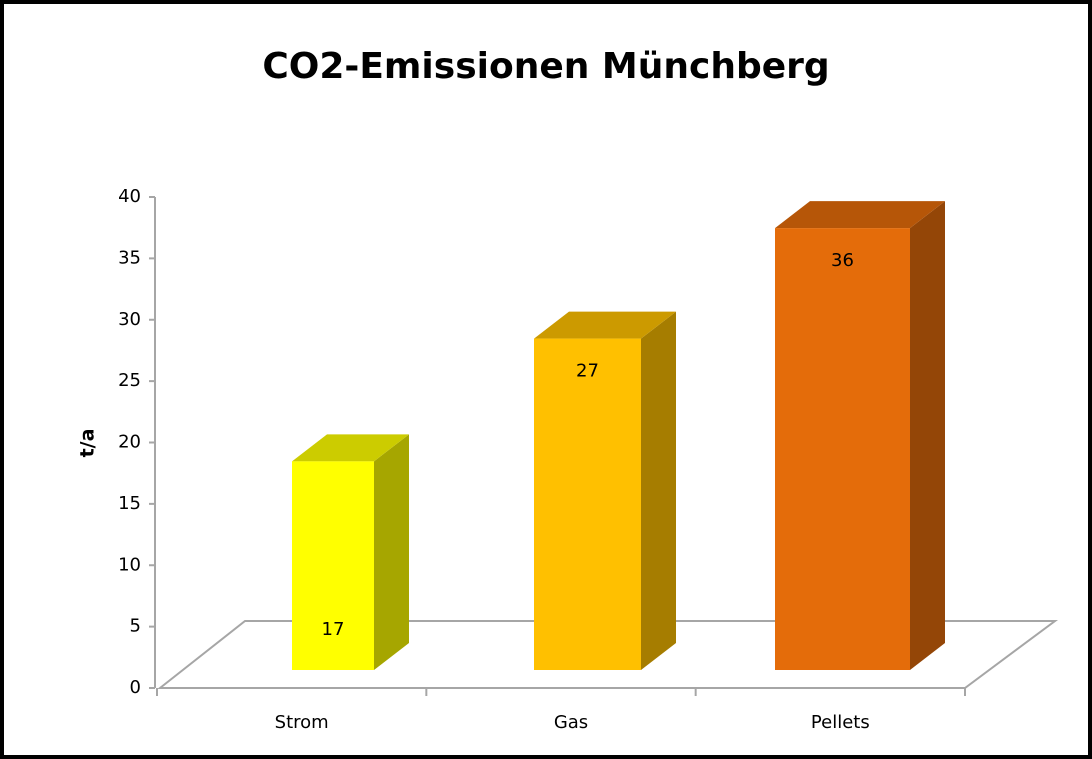 The height and width of the screenshot is (759, 1092). Describe the element at coordinates (587, 371) in the screenshot. I see `data-label: 27` at that location.